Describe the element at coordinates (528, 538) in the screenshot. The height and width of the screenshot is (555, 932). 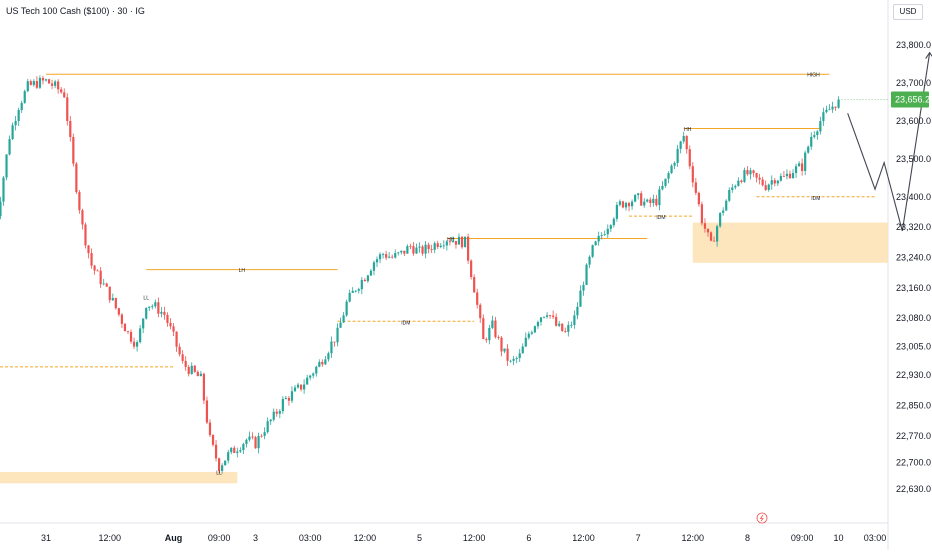
I see `time-tick-label: 6` at that location.